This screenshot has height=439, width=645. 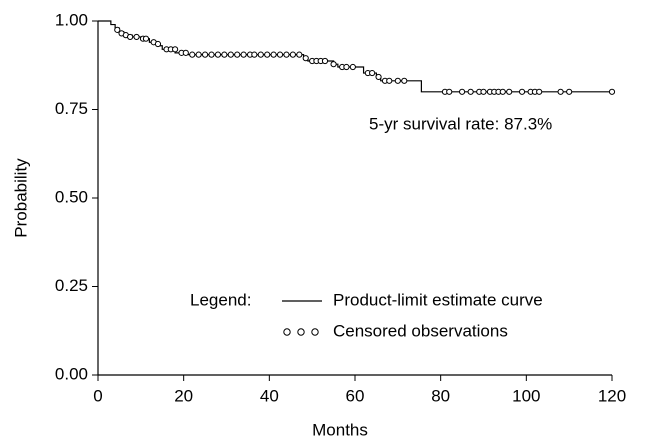 What do you see at coordinates (71, 108) in the screenshot?
I see `y-tick-label: 0.75` at bounding box center [71, 108].